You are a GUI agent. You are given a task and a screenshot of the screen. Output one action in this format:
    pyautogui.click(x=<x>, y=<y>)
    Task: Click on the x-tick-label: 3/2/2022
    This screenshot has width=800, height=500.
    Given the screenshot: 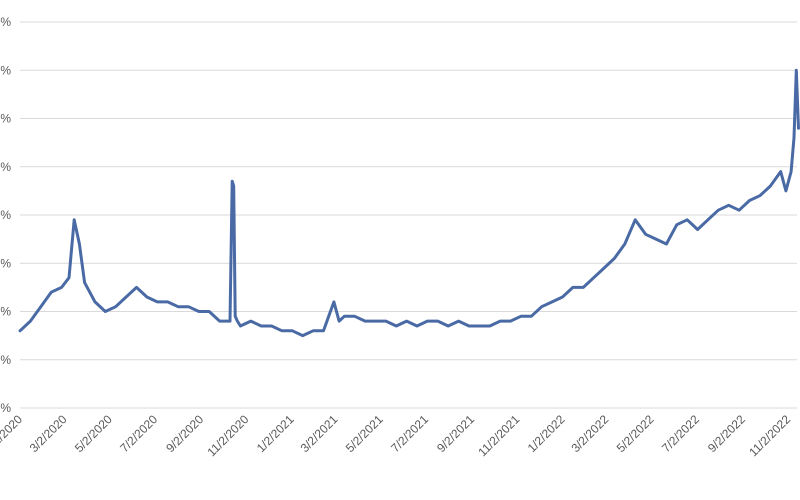 What is the action you would take?
    pyautogui.click(x=589, y=433)
    